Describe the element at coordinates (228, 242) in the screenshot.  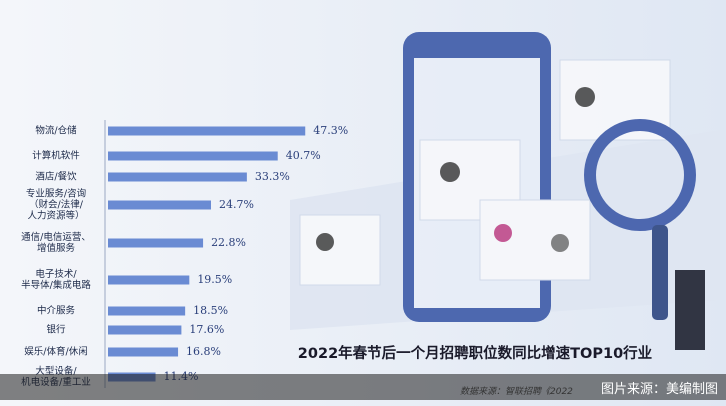
I see `value-label: 22.8%` at that location.